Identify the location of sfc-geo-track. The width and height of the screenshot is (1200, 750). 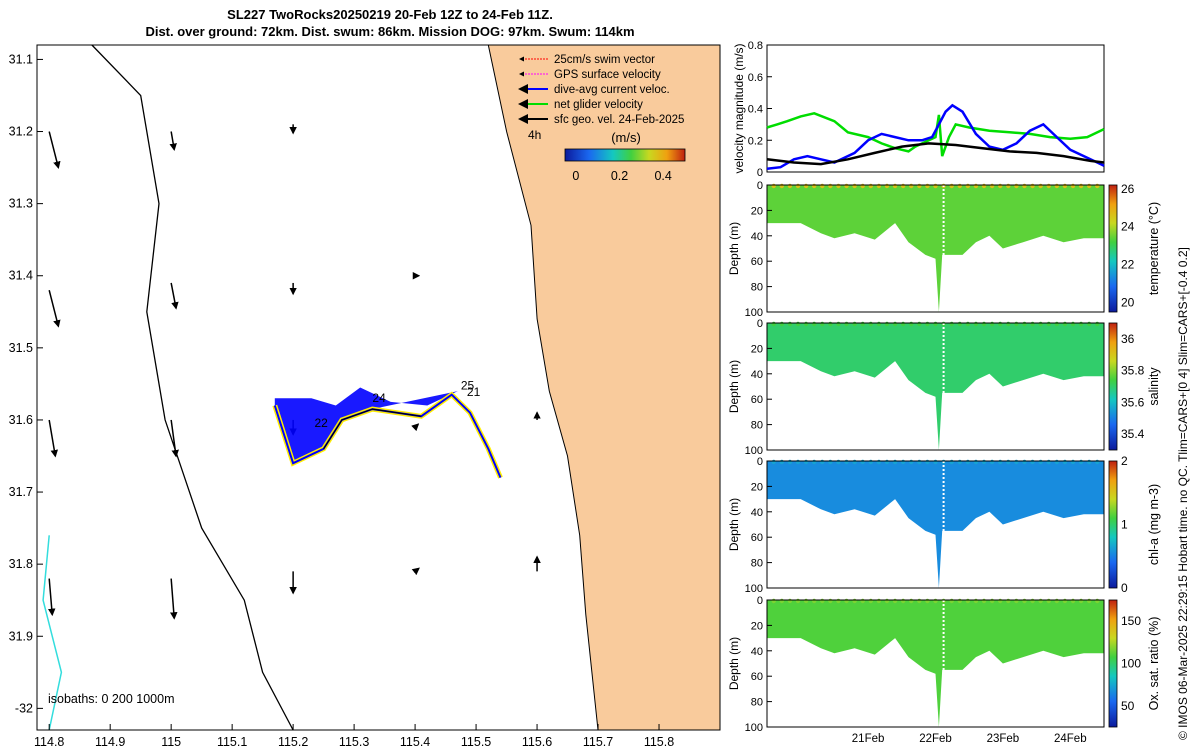
(372, 429).